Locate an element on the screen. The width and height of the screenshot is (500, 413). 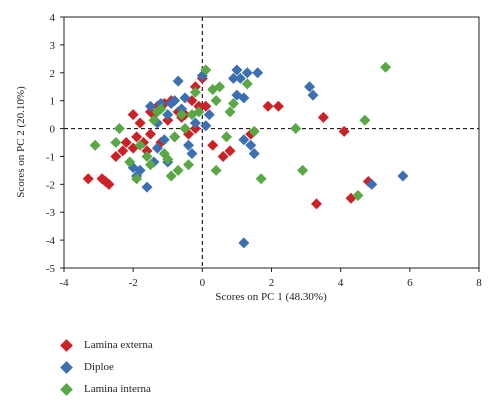
y-tick-label: 4 is located at coordinates (53, 18).